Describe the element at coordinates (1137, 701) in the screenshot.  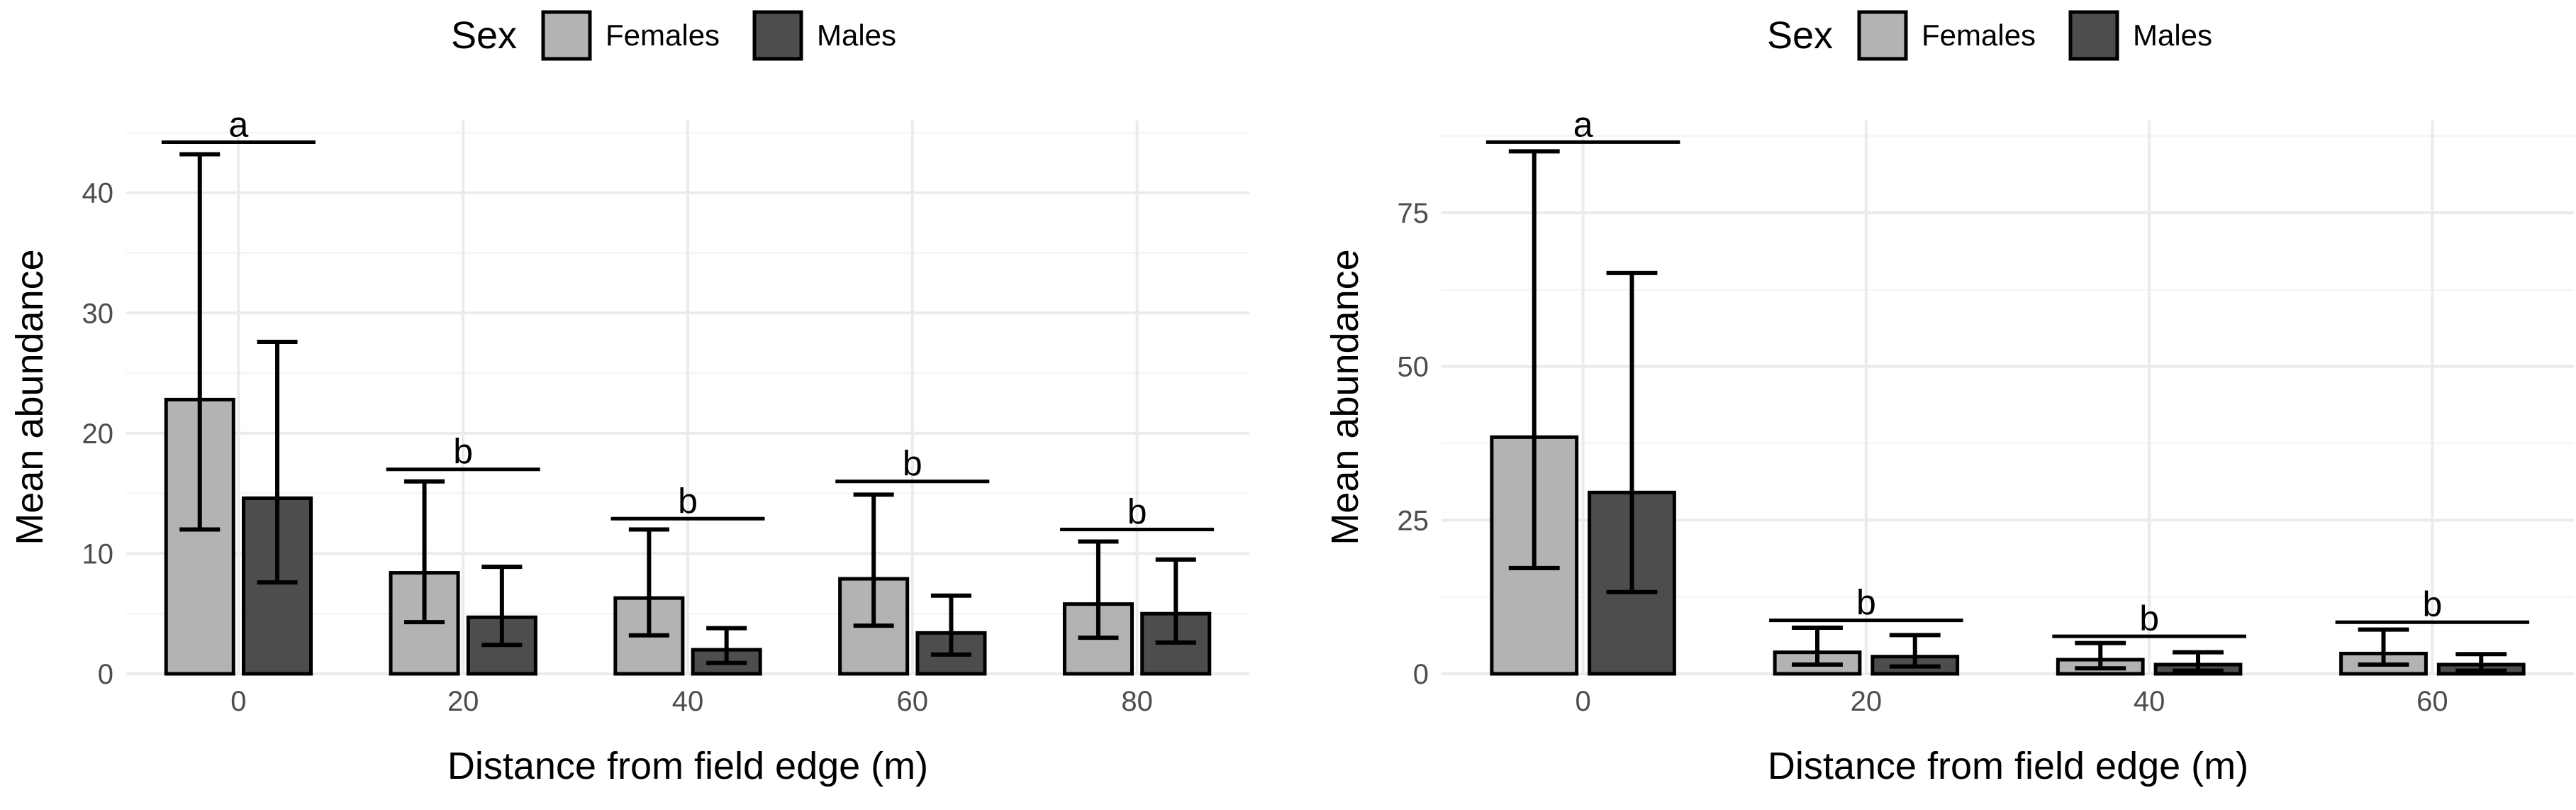
I see `x-tick-label: 80` at that location.